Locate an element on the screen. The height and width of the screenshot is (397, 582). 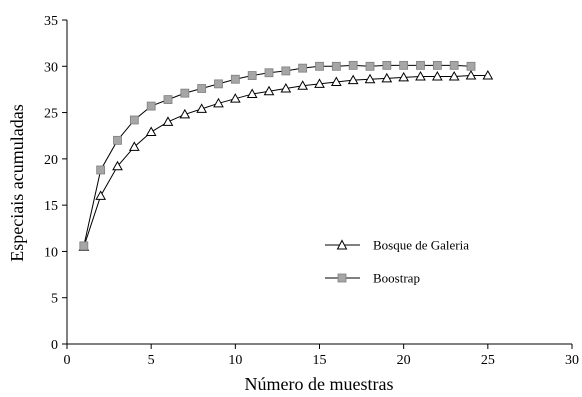
legend-marker-bosque is located at coordinates (342, 244).